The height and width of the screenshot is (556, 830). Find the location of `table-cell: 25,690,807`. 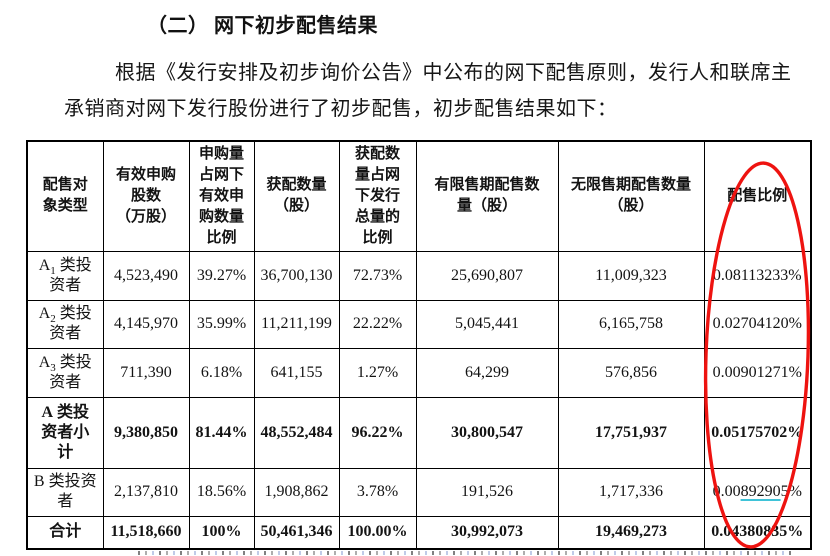

table-cell: 25,690,807 is located at coordinates (487, 275).